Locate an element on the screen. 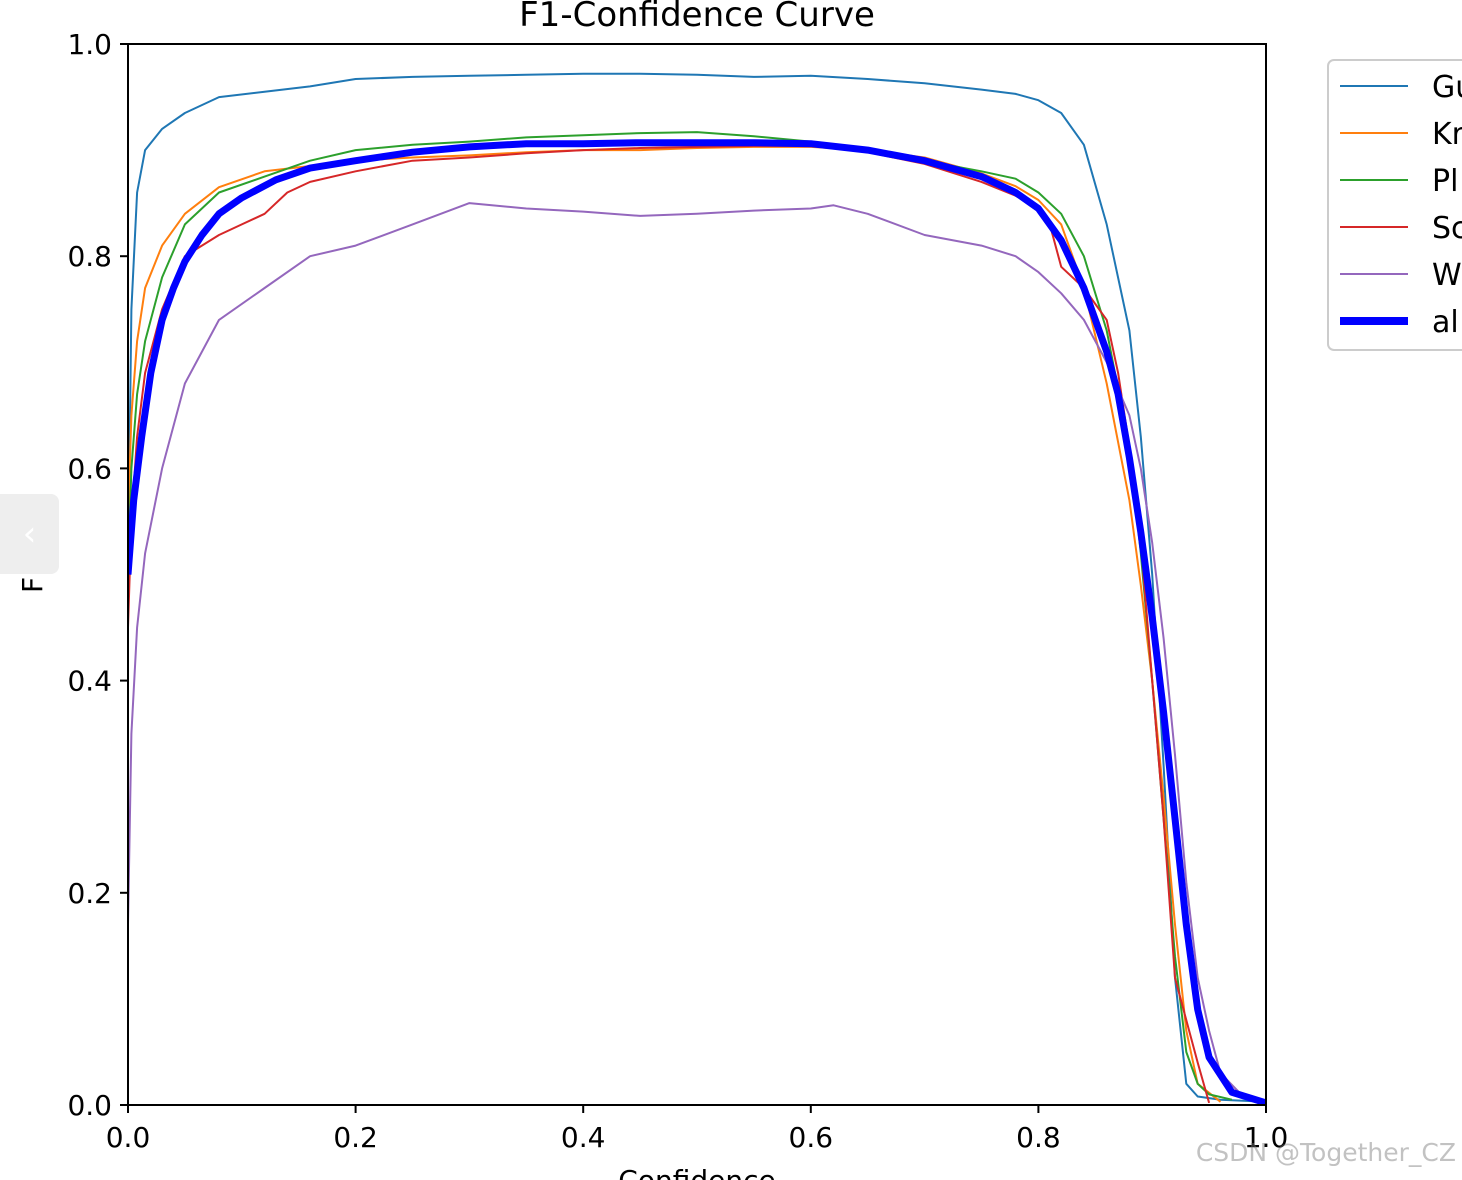 The width and height of the screenshot is (1462, 1180). x-tick-label: 0.8 is located at coordinates (1038, 1137).